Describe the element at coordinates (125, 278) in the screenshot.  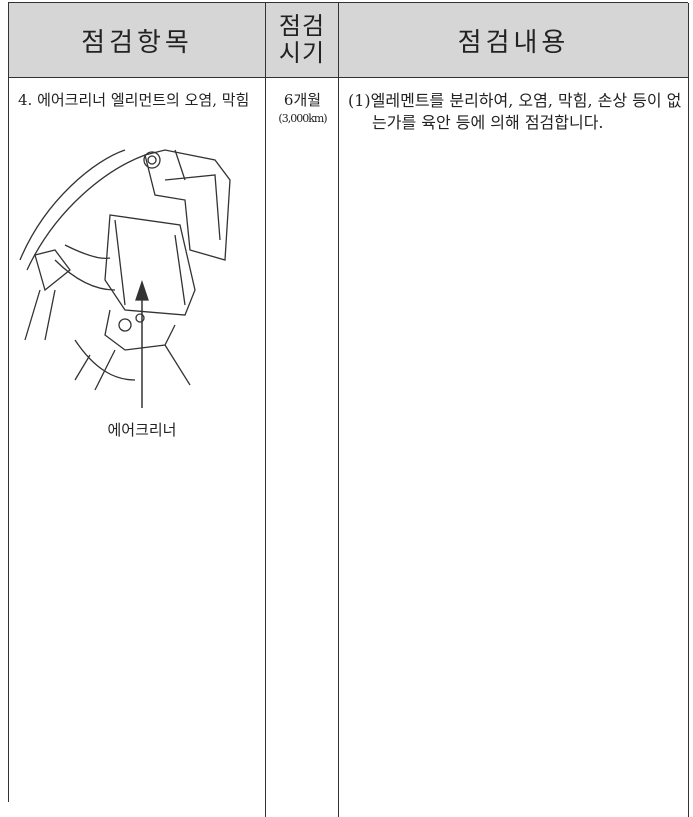
I see `air-cleaner-illustration` at that location.